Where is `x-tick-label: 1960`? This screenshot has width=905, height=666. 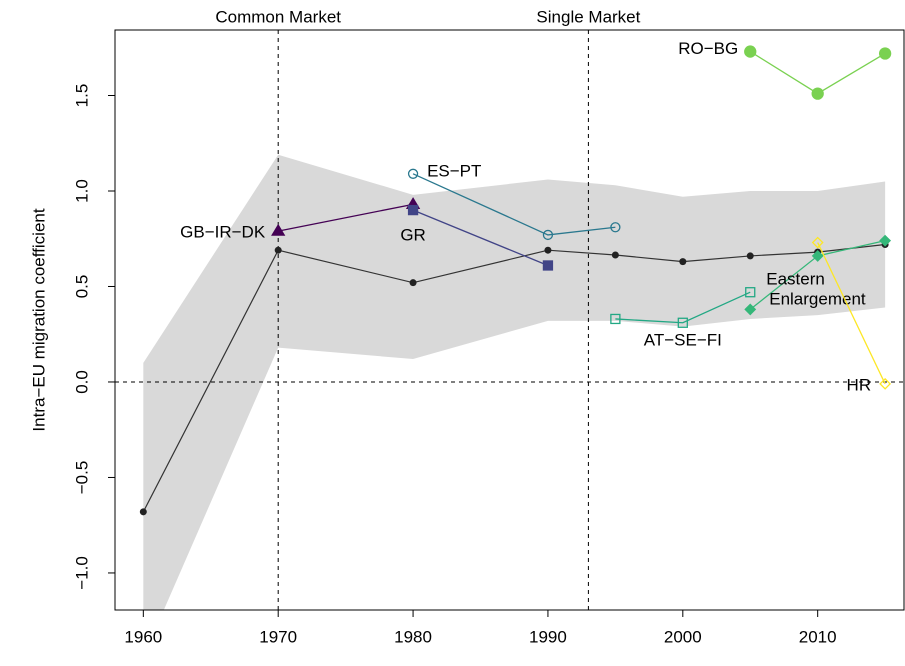
x-tick-label: 1960 is located at coordinates (143, 636).